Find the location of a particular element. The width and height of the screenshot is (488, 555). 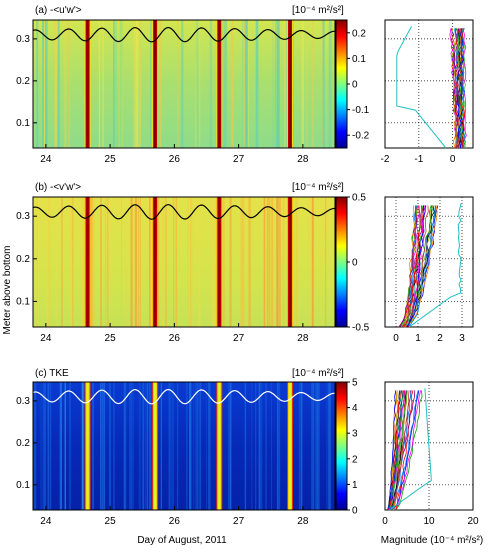

profile-x-tick-label: 1 is located at coordinates (418, 338).